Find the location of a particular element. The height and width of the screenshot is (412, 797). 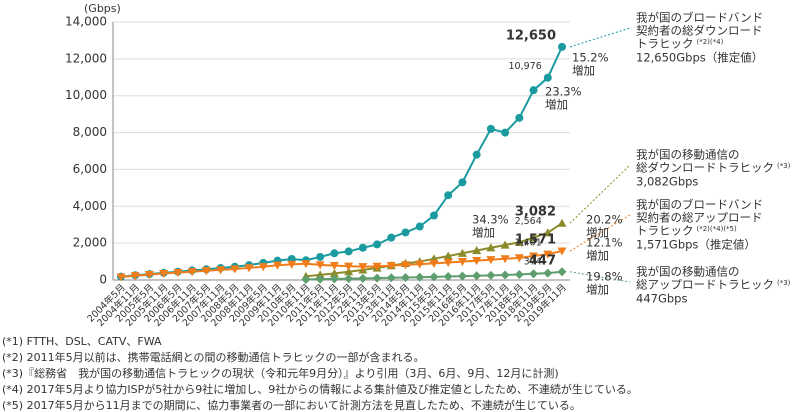

y-tick-label: 6,000 is located at coordinates (90, 169).